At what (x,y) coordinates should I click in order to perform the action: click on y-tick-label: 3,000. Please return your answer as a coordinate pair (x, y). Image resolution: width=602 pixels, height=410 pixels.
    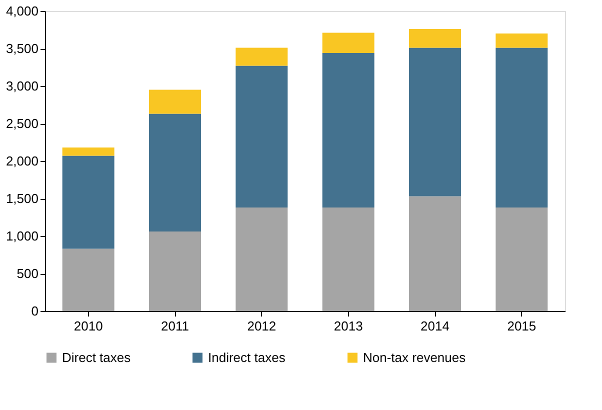
    Looking at the image, I should click on (22, 86).